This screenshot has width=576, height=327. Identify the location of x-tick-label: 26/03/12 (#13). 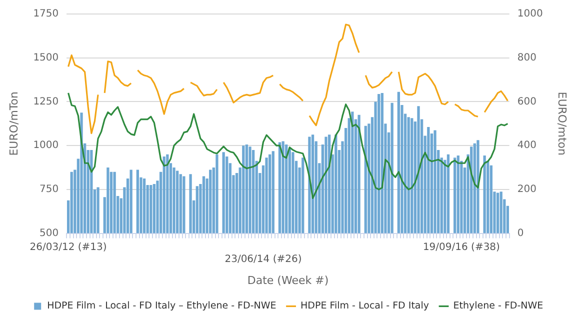
(68, 247).